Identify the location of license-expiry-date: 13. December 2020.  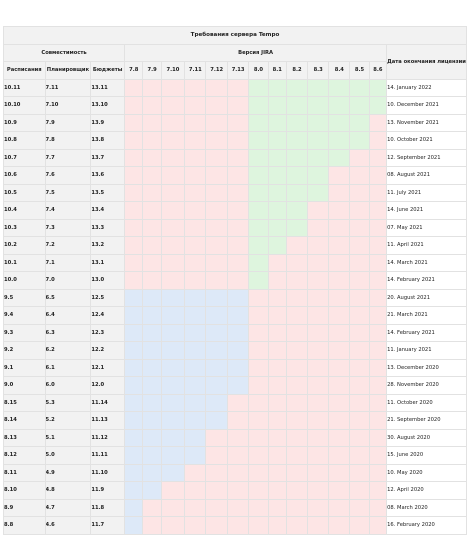
(426, 367).